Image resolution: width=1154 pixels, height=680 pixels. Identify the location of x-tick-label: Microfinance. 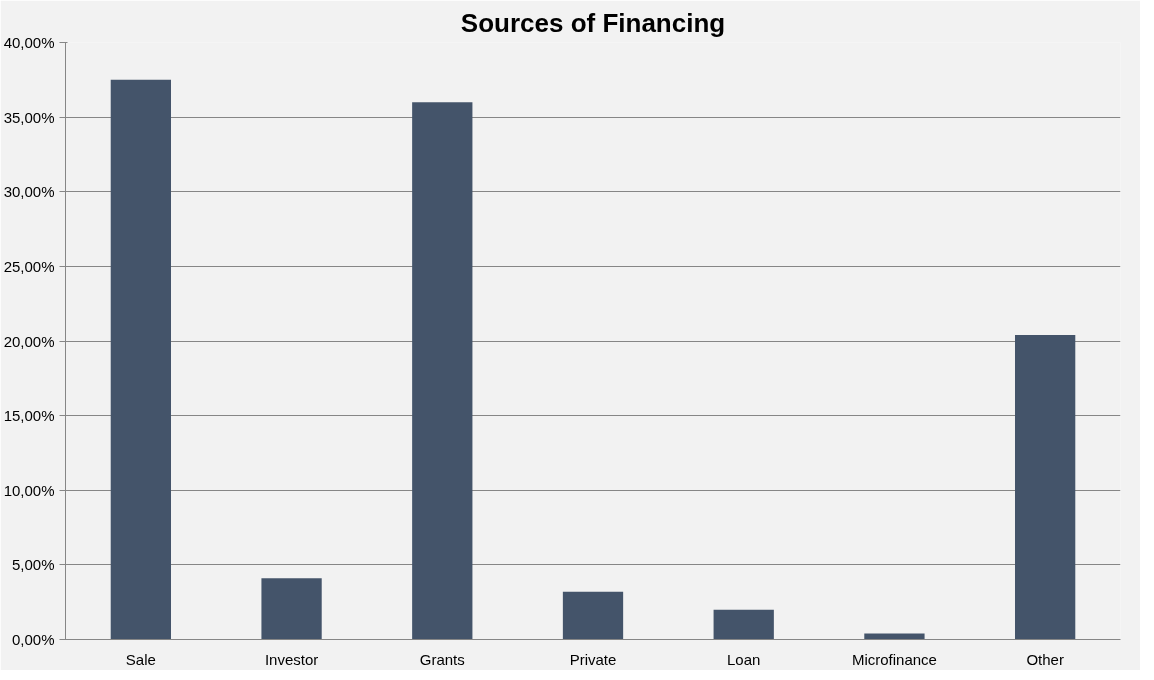
(894, 659).